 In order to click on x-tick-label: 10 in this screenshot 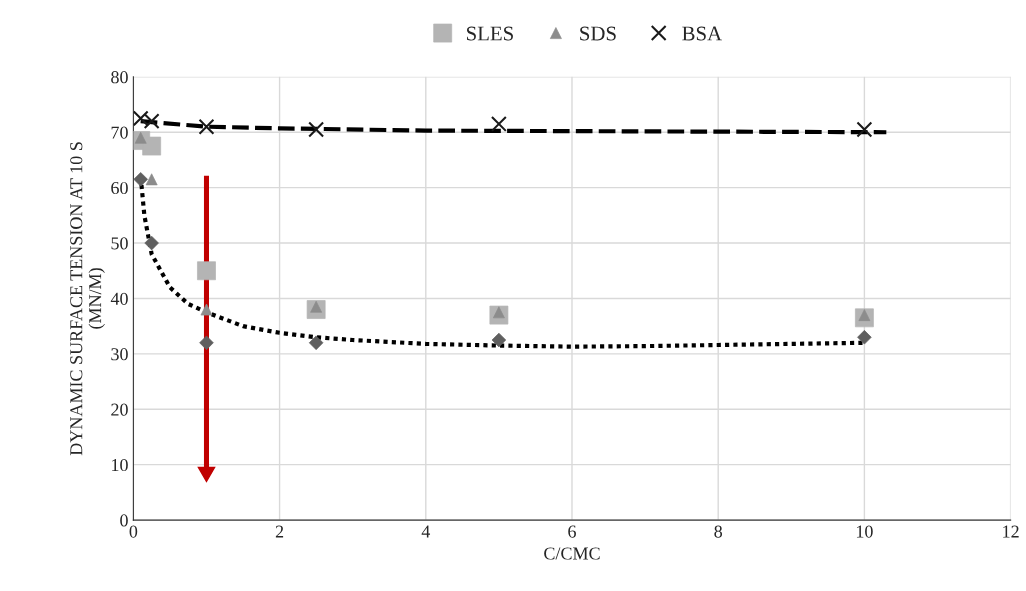, I will do `click(864, 531)`.